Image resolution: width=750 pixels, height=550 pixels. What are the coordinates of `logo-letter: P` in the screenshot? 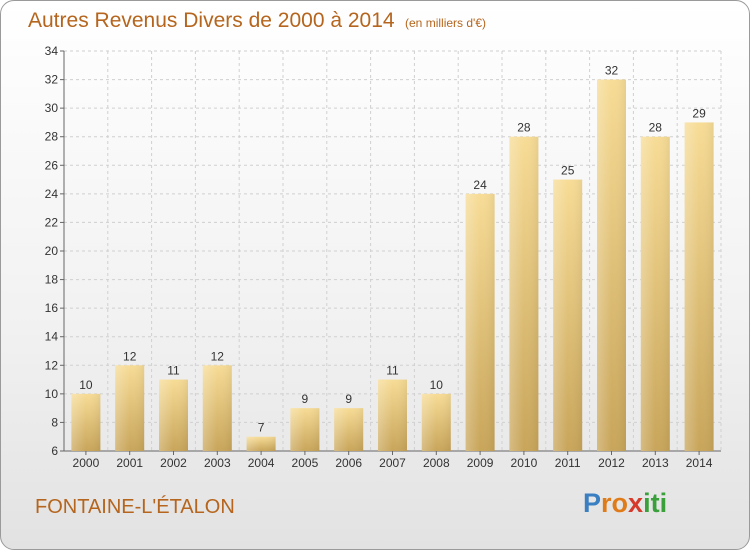 It's located at (592, 503).